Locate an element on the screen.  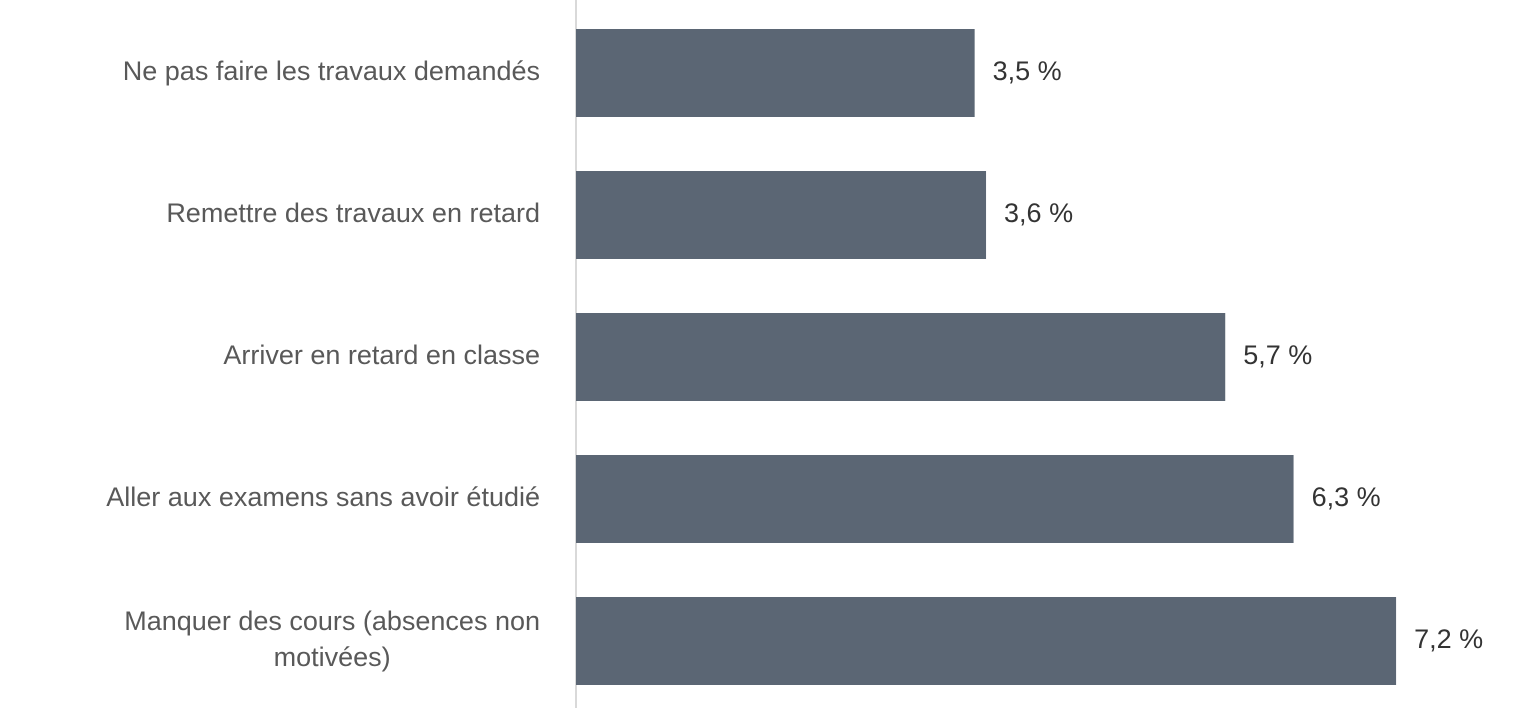
value-label: 7,2 % is located at coordinates (1448, 639).